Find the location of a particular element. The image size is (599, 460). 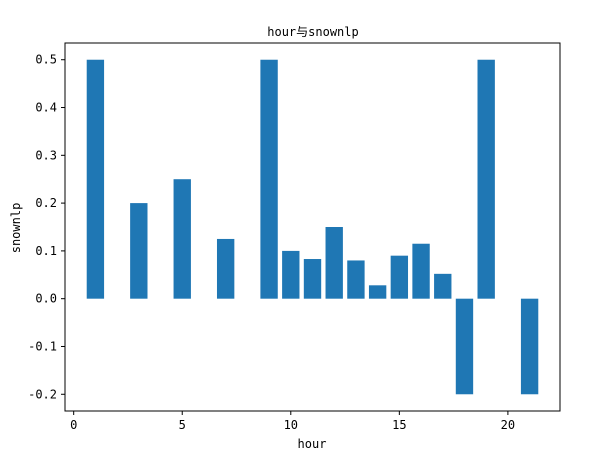

y-tick-label: -0.2 is located at coordinates (42, 394).